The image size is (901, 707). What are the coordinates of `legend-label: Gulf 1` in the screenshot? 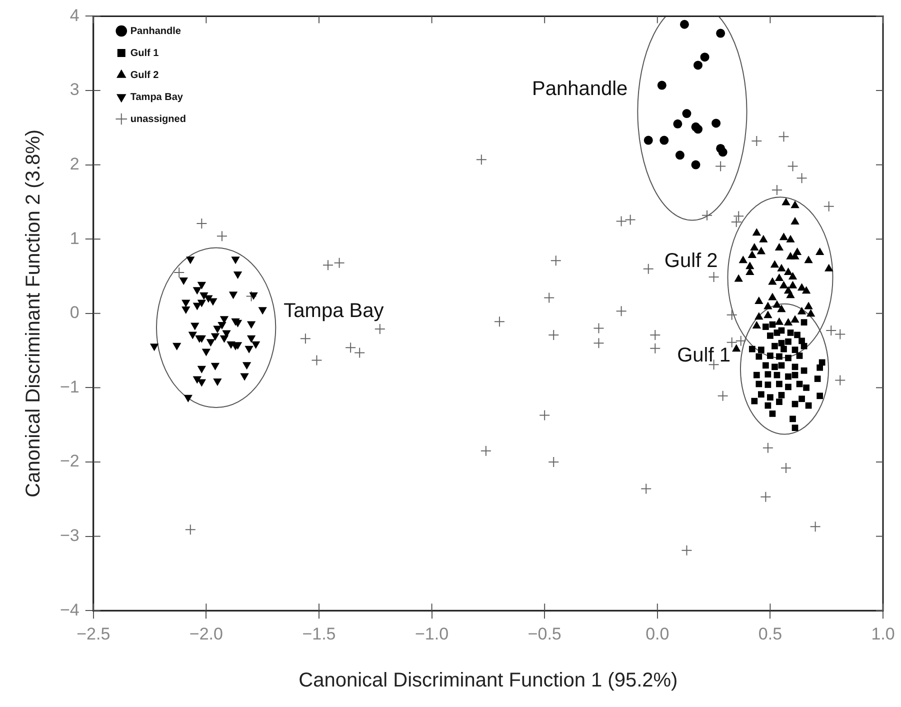 It's located at (145, 53).